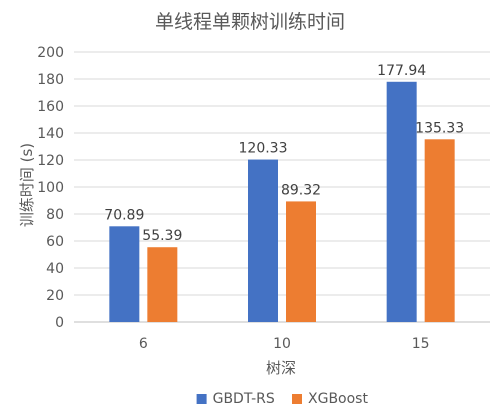 The image size is (500, 418). What do you see at coordinates (250, 22) in the screenshot?
I see `chart-title: 单线程单颗树训练时间` at bounding box center [250, 22].